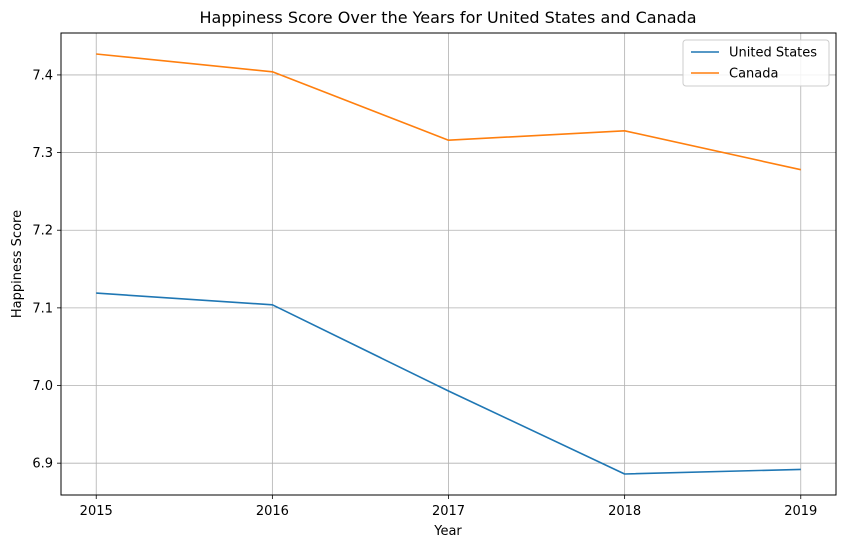  What do you see at coordinates (42, 464) in the screenshot?
I see `y-tick-label: 6.9` at bounding box center [42, 464].